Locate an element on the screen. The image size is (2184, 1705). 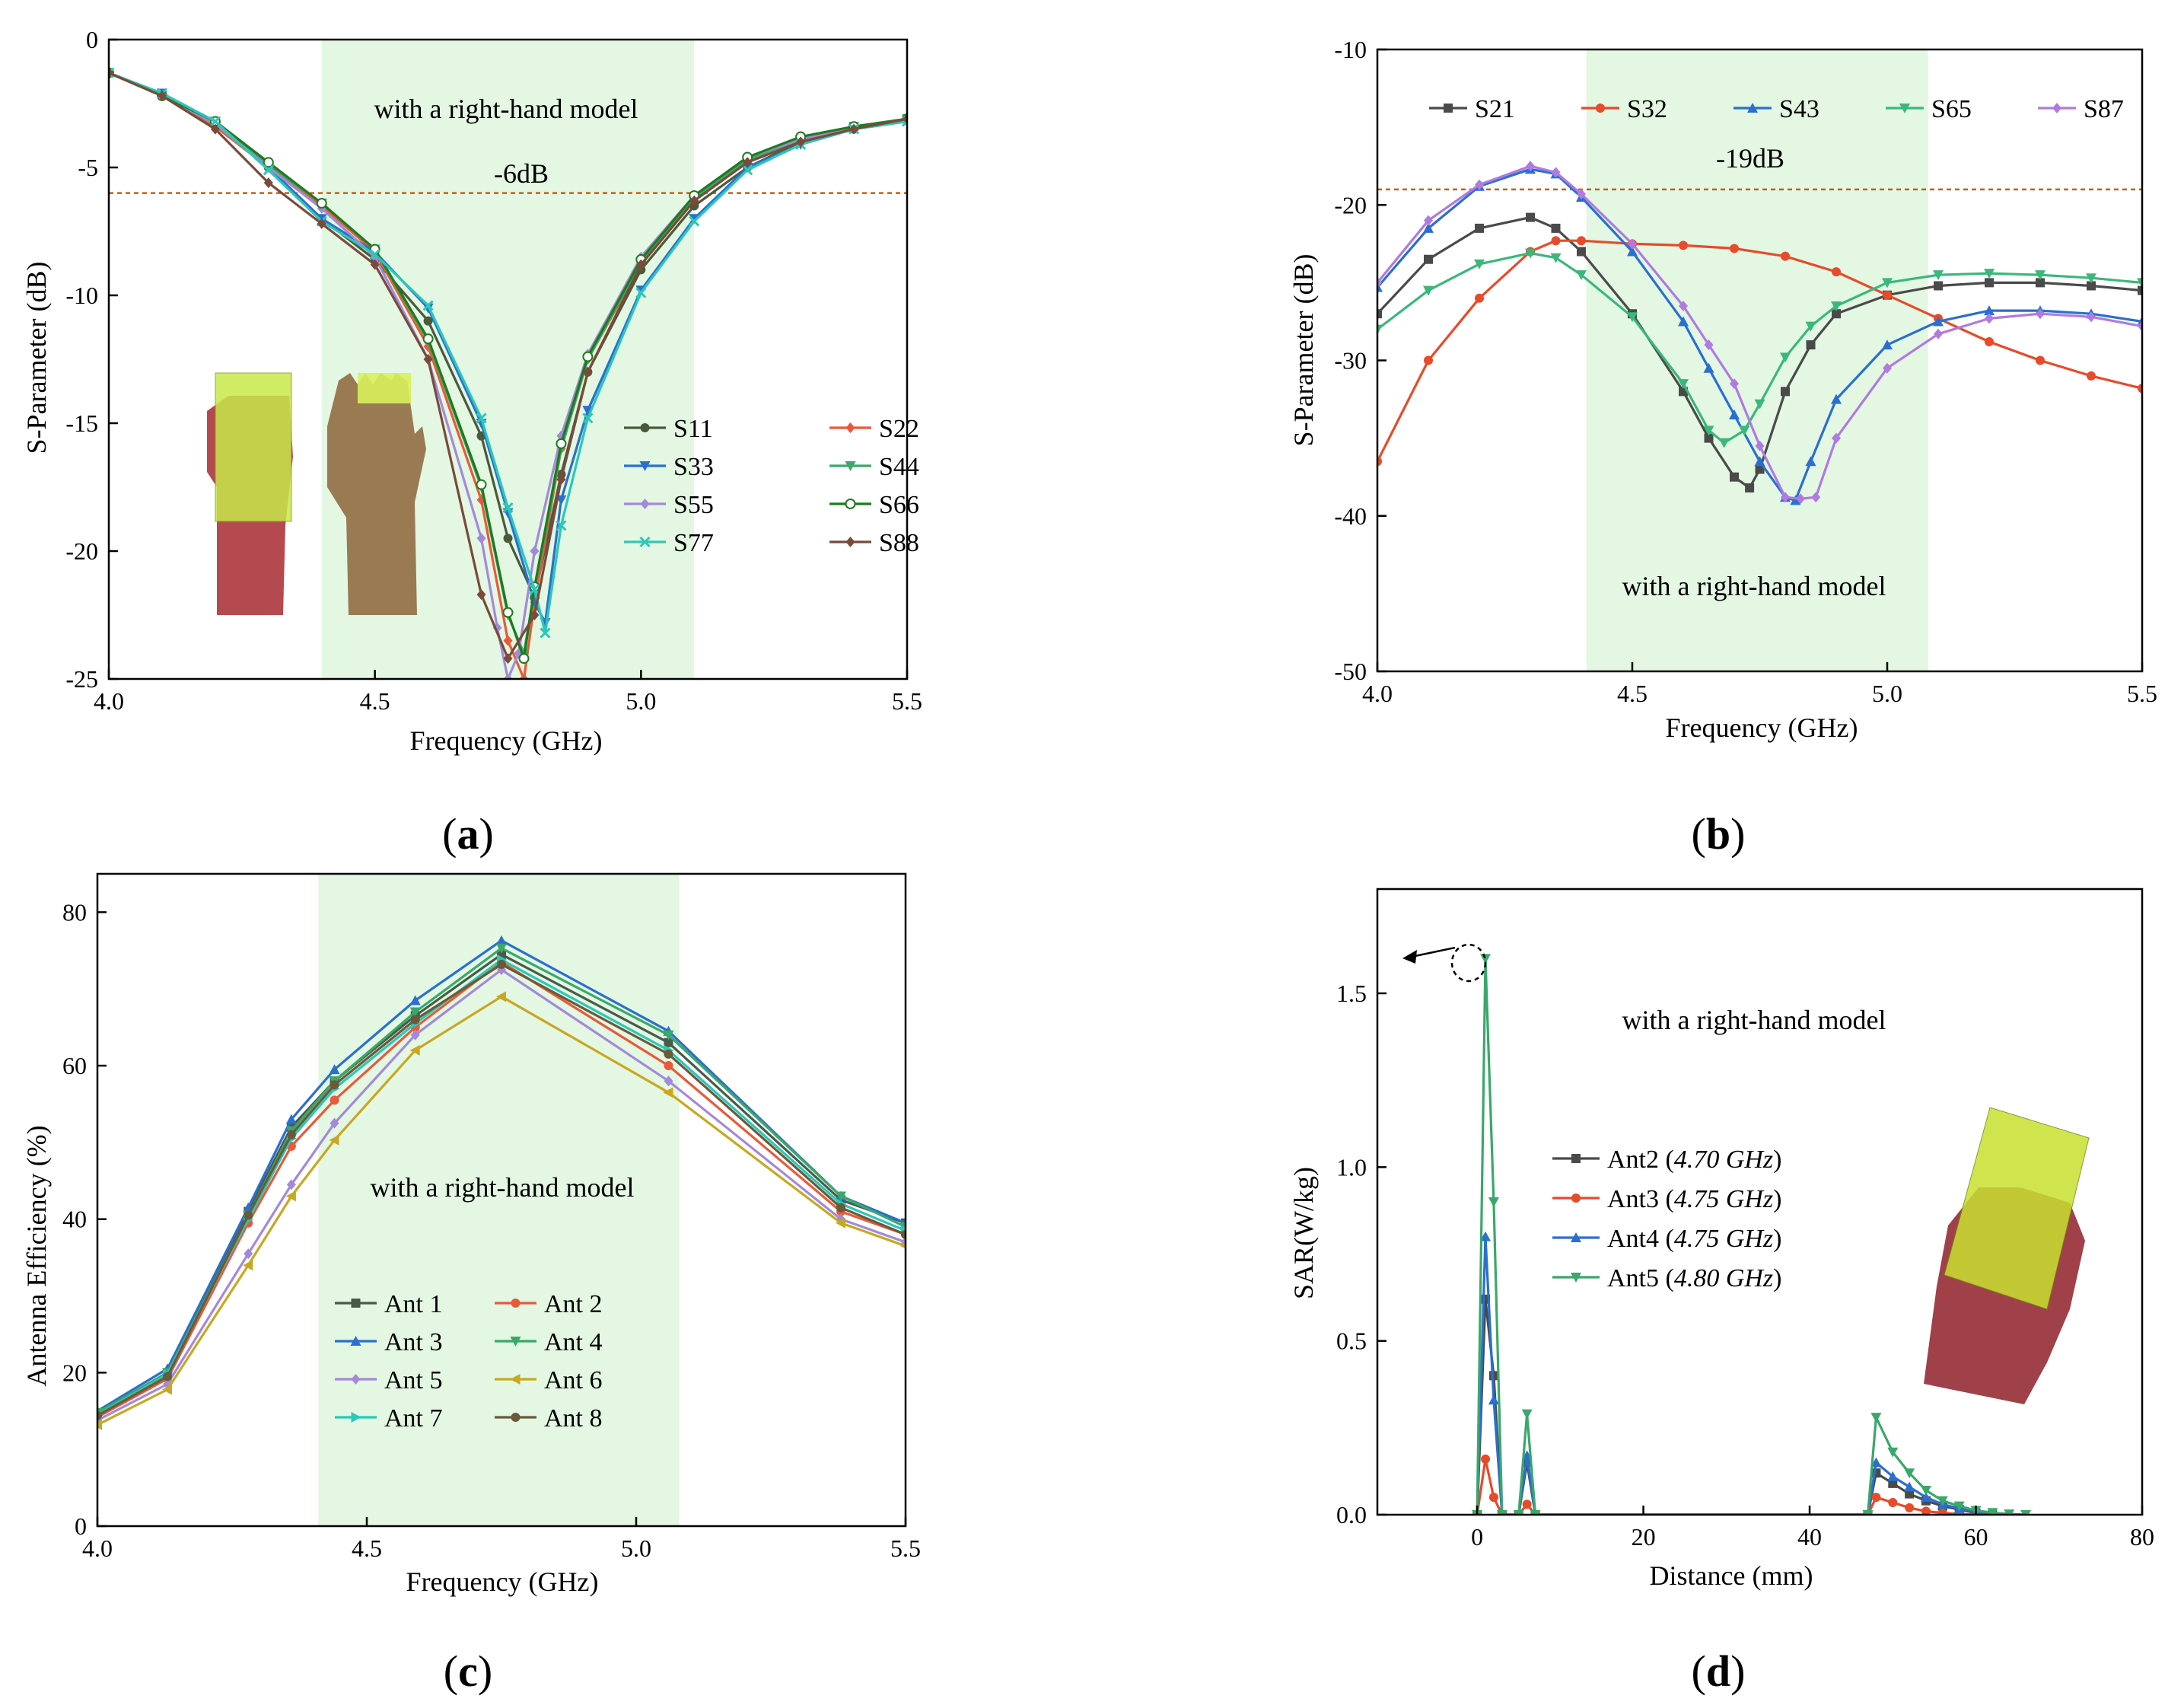
chart-c-legend-label: Ant 8 is located at coordinates (573, 1418).